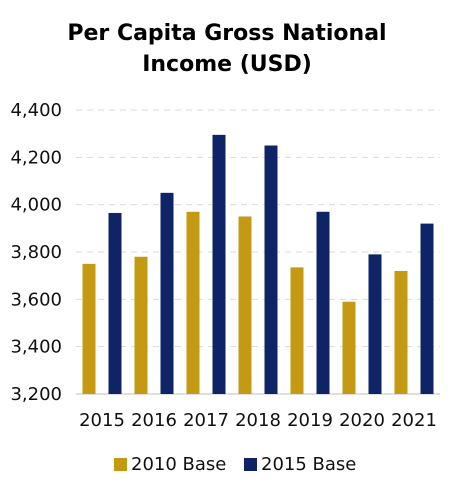  I want to click on bar-2015-base-2017, so click(219, 264).